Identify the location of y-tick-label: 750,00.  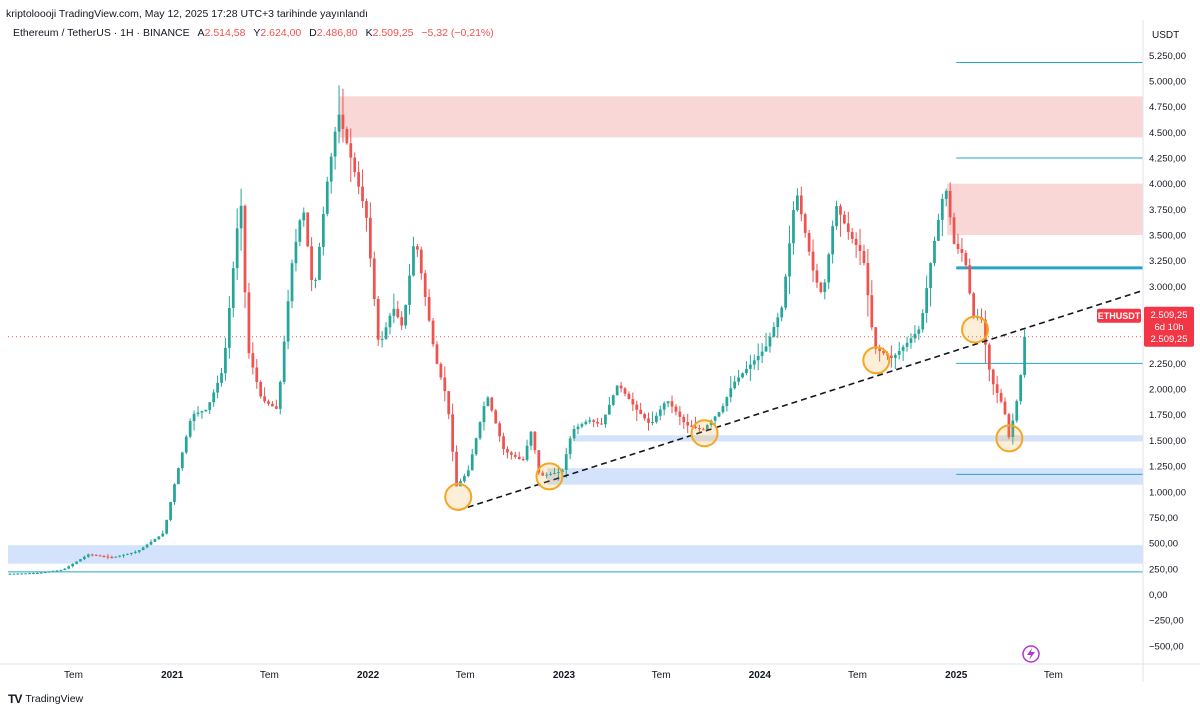
(1163, 518).